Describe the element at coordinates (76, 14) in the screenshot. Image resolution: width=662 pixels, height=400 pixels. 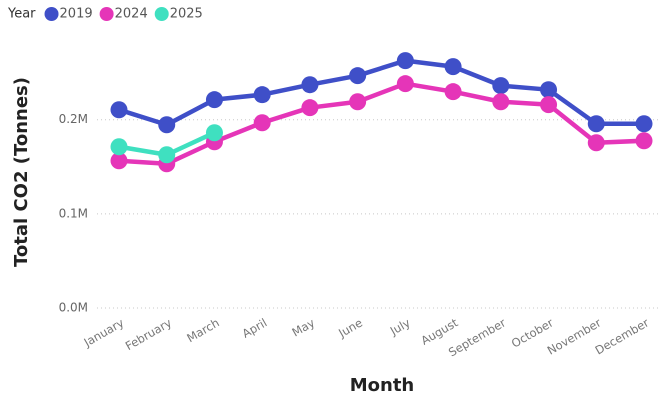
I see `legend-label: 2019` at that location.